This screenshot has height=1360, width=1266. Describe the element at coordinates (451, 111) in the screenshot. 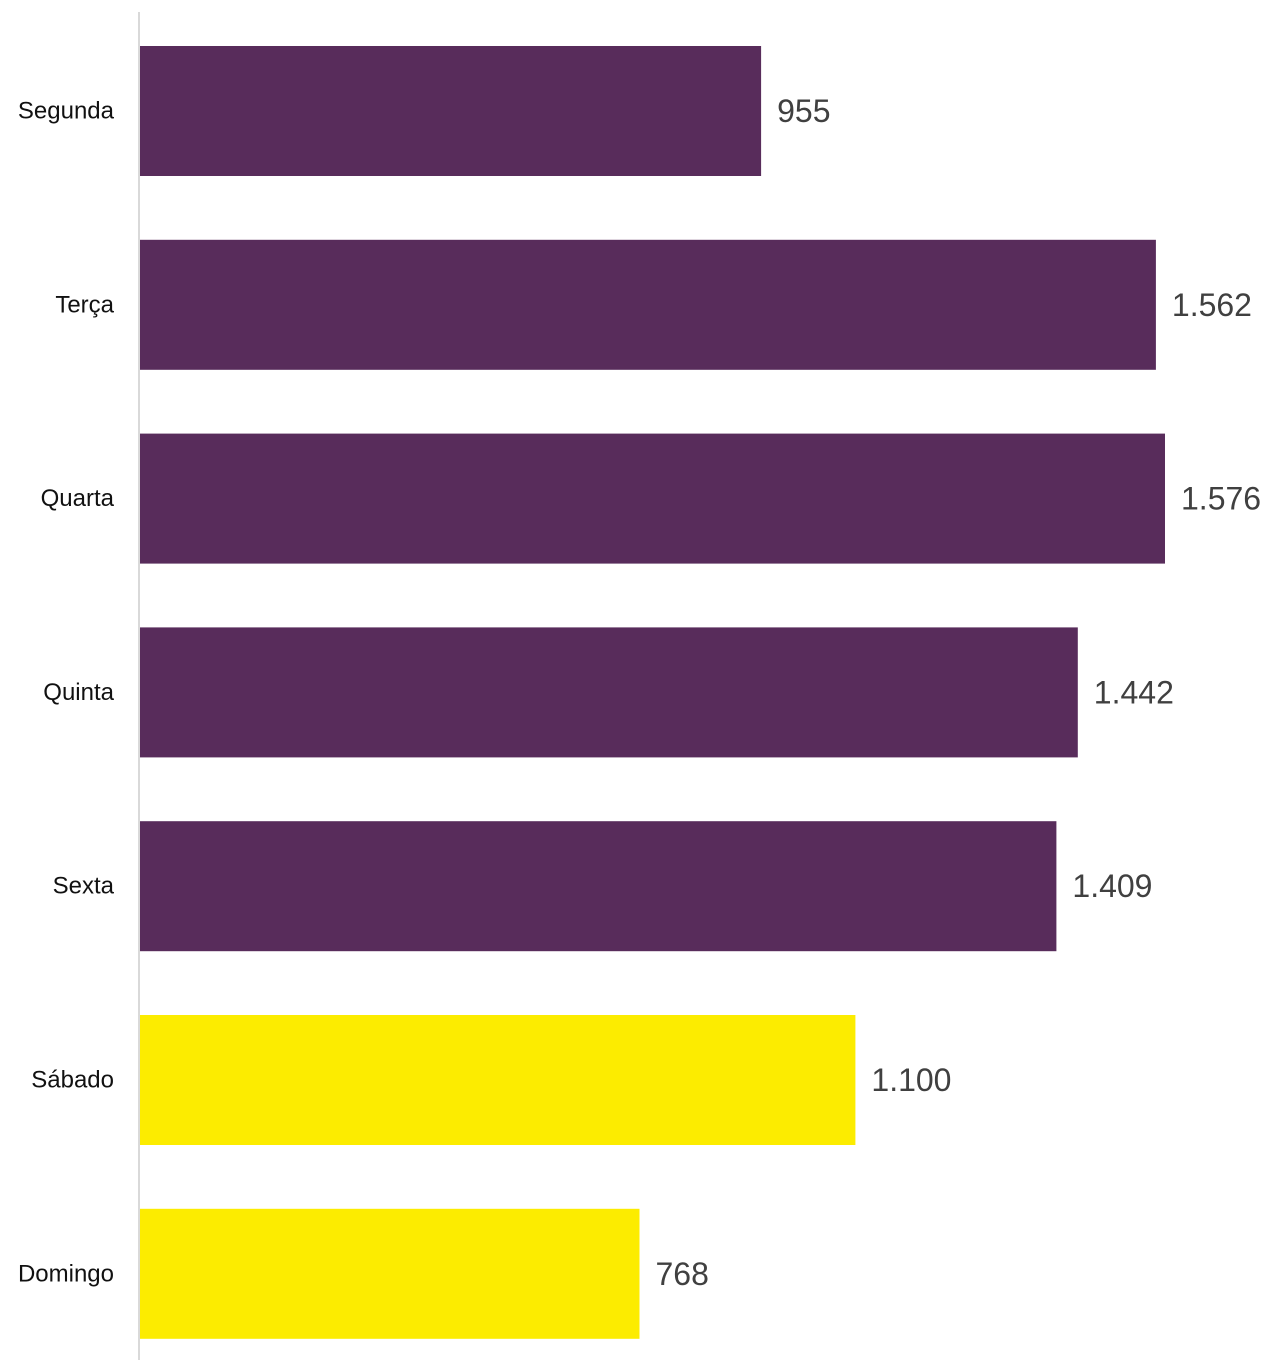

I see `bar-segunda` at that location.